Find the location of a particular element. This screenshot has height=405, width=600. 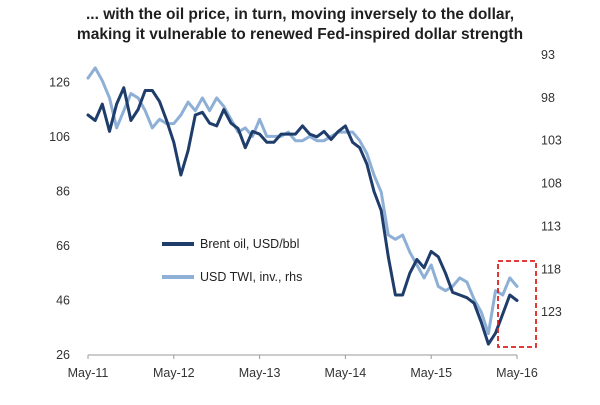

x-tick-label: May-13 is located at coordinates (260, 373).